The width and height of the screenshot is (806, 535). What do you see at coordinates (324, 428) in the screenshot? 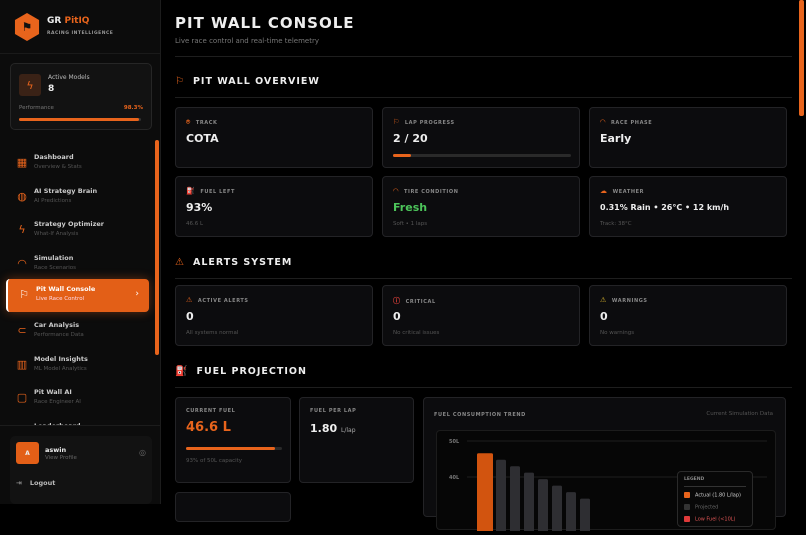
I see `fuel-per-lap-value: 1.80` at bounding box center [324, 428].